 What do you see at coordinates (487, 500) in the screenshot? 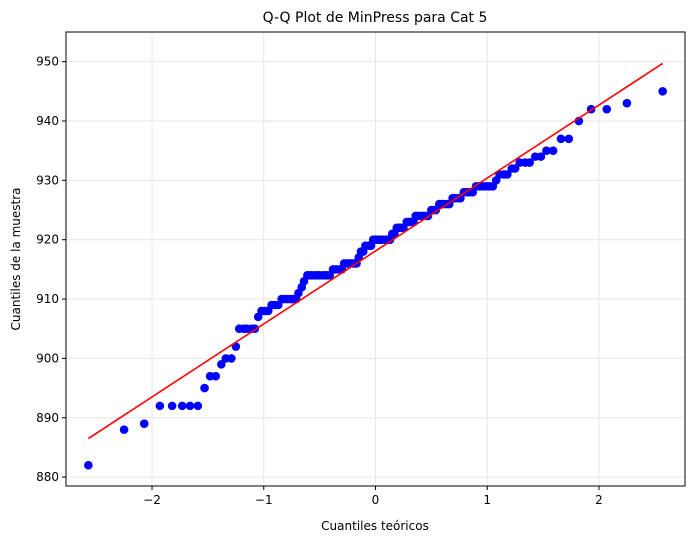
I see `x-tick-label: 1` at bounding box center [487, 500].